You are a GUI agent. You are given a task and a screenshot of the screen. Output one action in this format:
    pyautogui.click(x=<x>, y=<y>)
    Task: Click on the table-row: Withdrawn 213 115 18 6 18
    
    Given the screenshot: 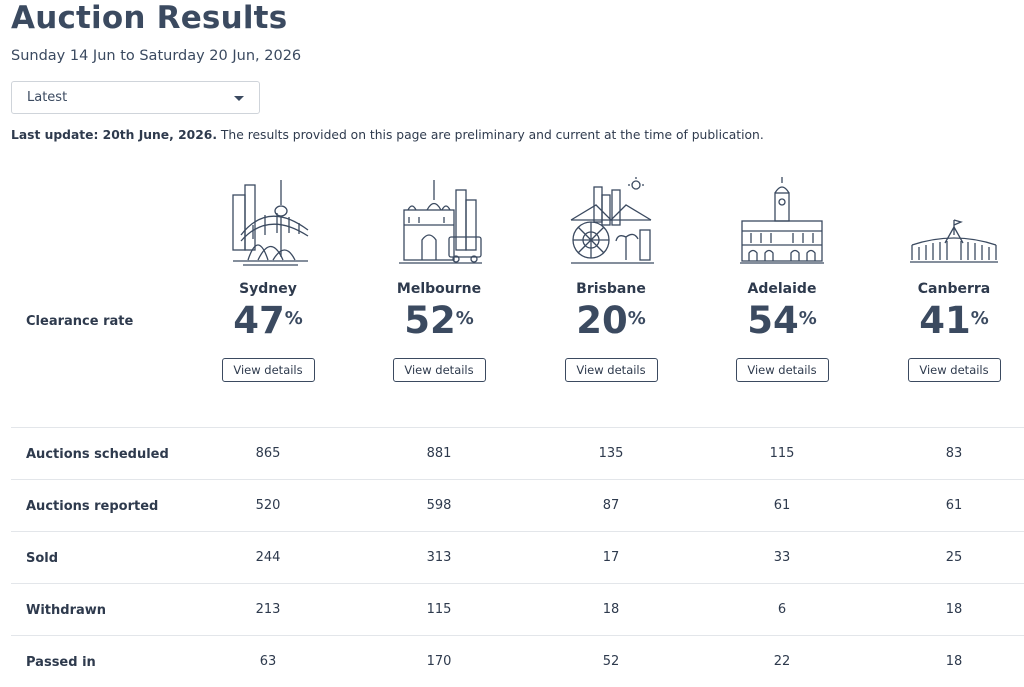 What is the action you would take?
    pyautogui.click(x=517, y=609)
    